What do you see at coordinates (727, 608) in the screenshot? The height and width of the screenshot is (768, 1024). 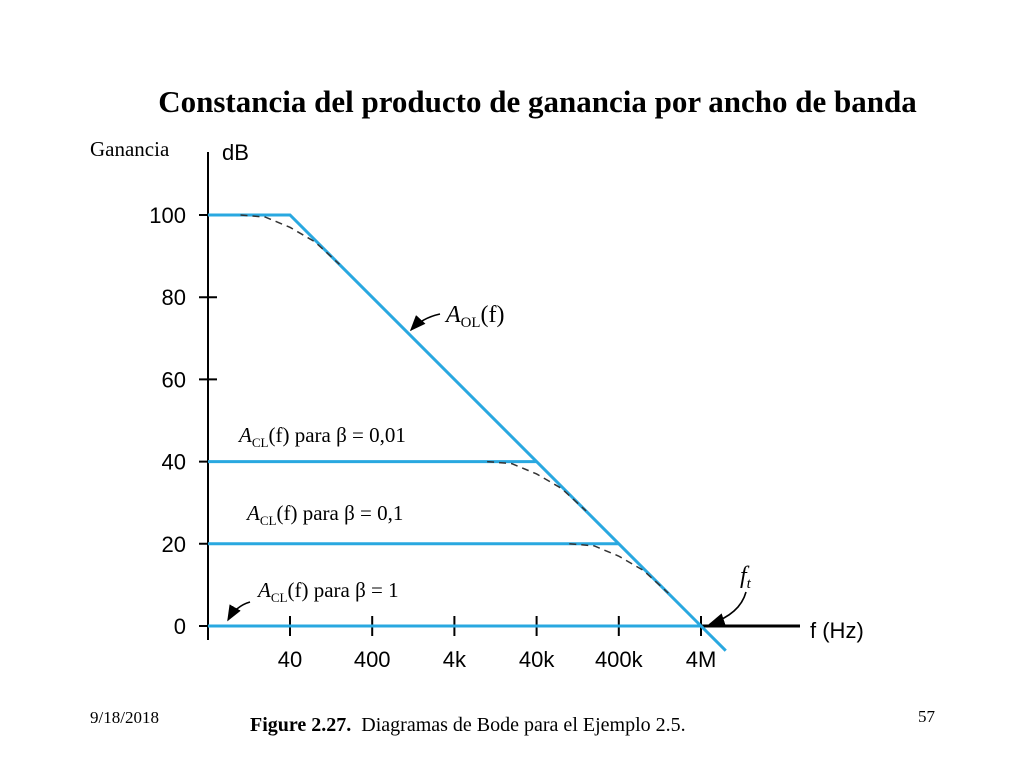 I see `arrow-ft` at bounding box center [727, 608].